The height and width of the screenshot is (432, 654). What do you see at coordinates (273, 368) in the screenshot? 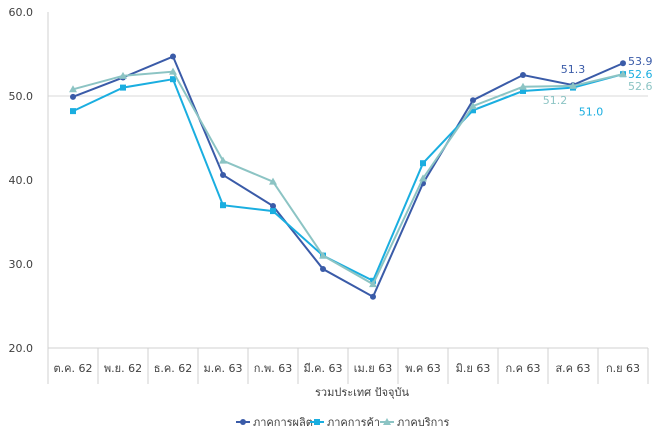
I see `x-tick-label: ก.พ. 63` at bounding box center [273, 368].